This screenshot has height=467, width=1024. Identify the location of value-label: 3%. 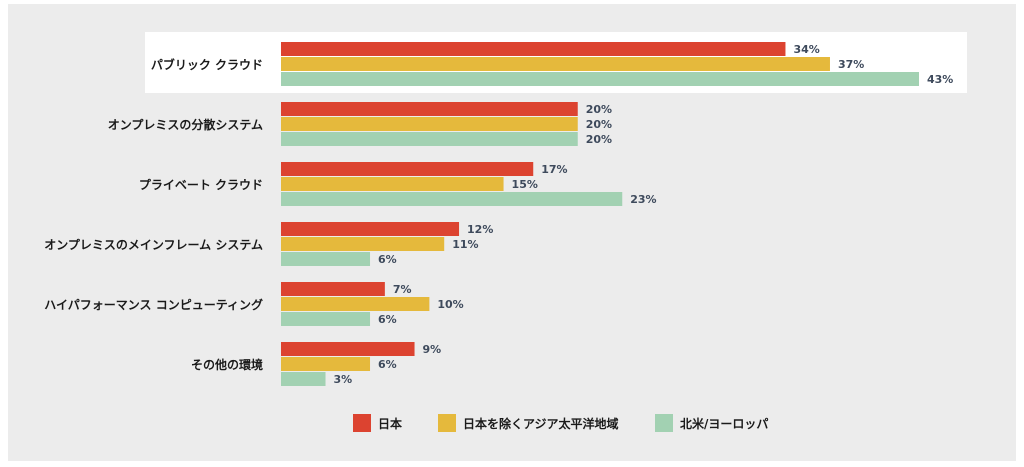
(343, 379).